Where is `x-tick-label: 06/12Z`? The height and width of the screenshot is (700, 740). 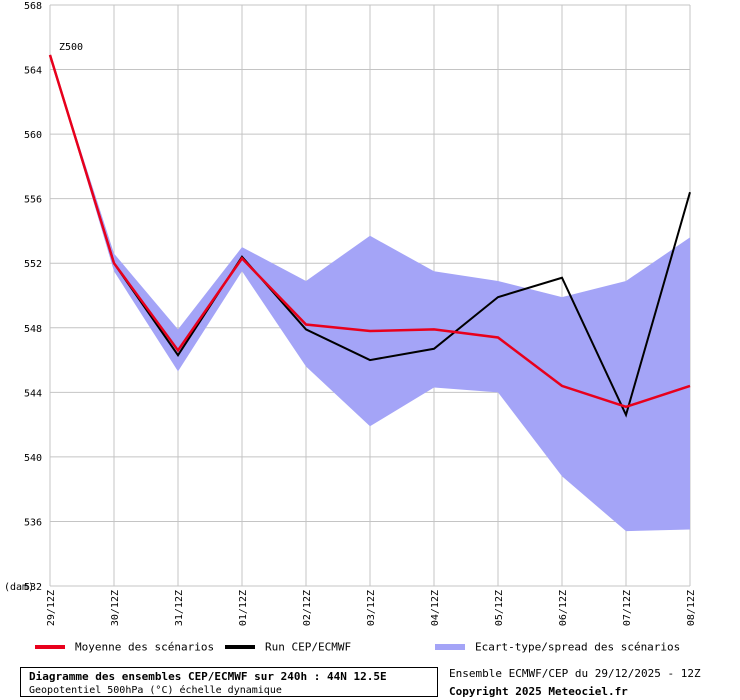 x-tick-label: 06/12Z is located at coordinates (563, 608).